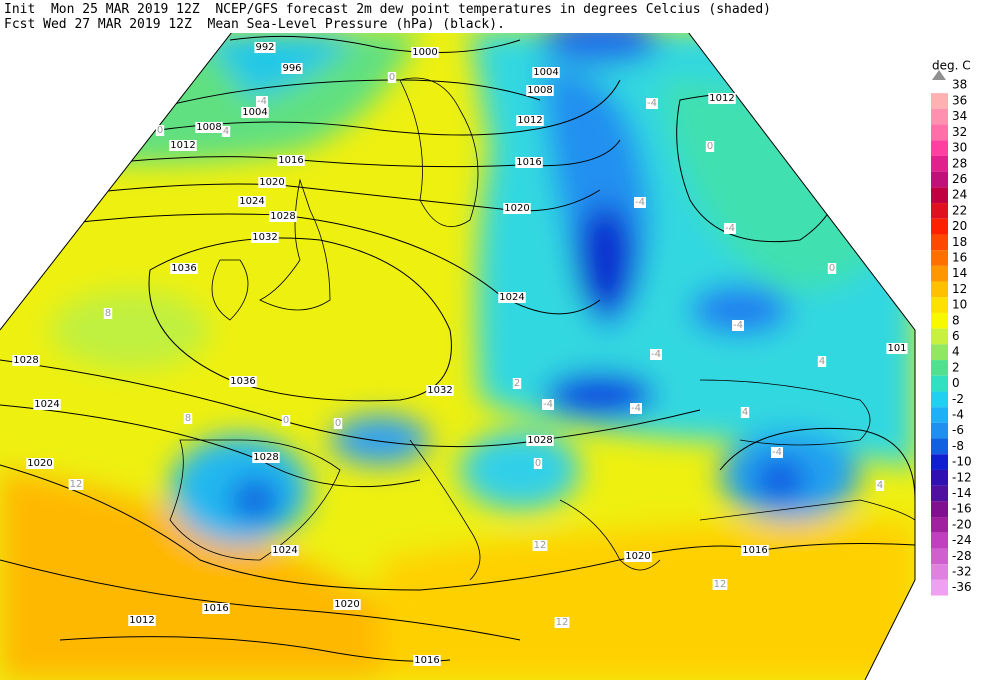 The width and height of the screenshot is (1000, 680). I want to click on legend-label: -32, so click(962, 572).